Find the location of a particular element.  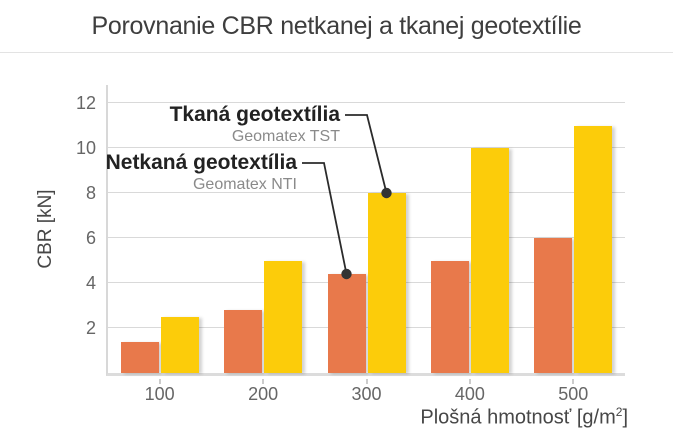

x-tick-label: 300 is located at coordinates (366, 394).